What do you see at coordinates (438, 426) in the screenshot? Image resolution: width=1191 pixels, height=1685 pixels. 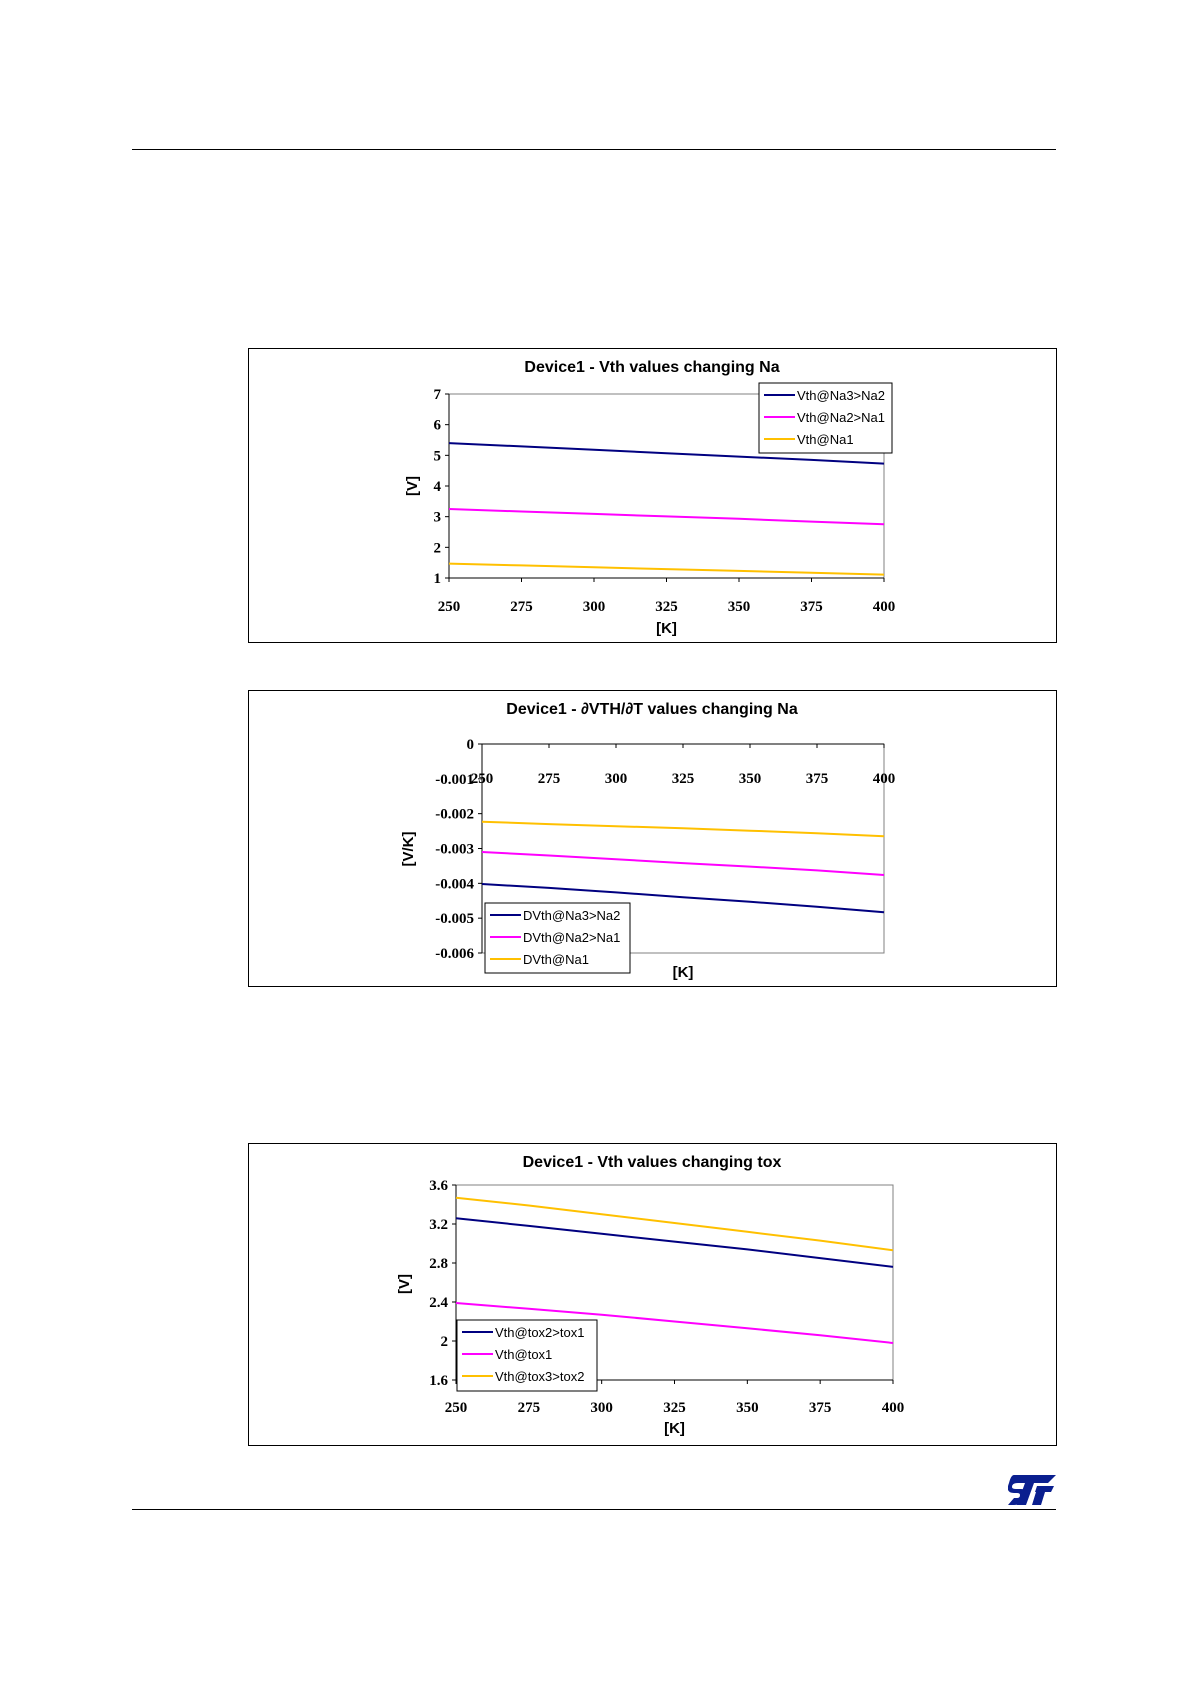 I see `y-tick-label: 6` at bounding box center [438, 426].